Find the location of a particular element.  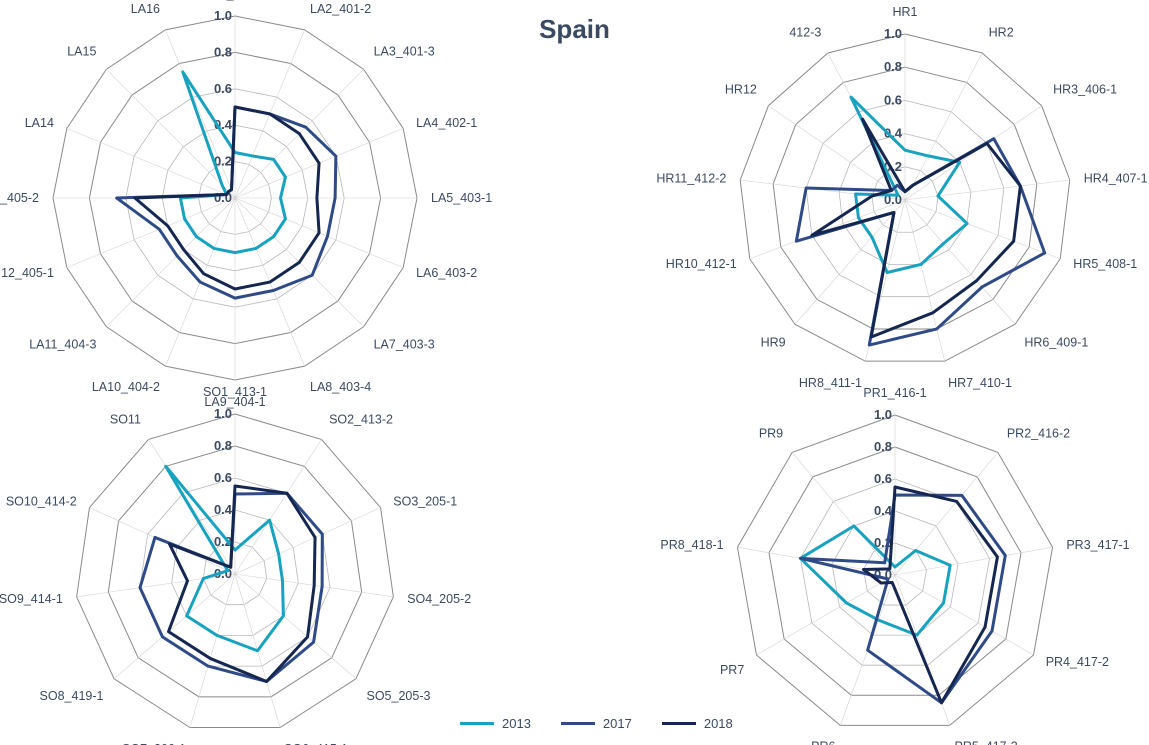

axis-label: LA3_401-3 is located at coordinates (404, 51).